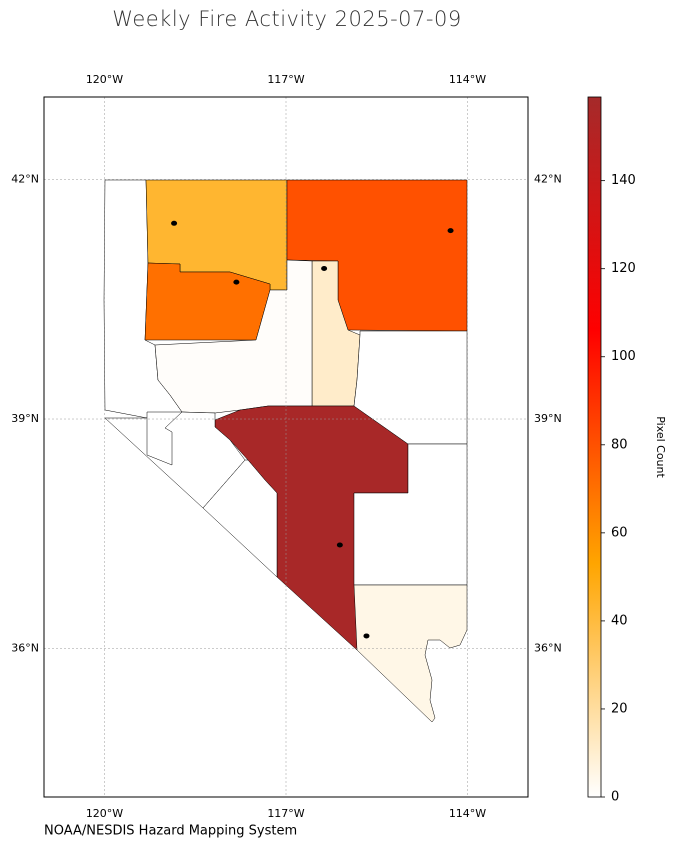 The image size is (676, 849). Describe the element at coordinates (594, 447) in the screenshot. I see `colorbar` at that location.